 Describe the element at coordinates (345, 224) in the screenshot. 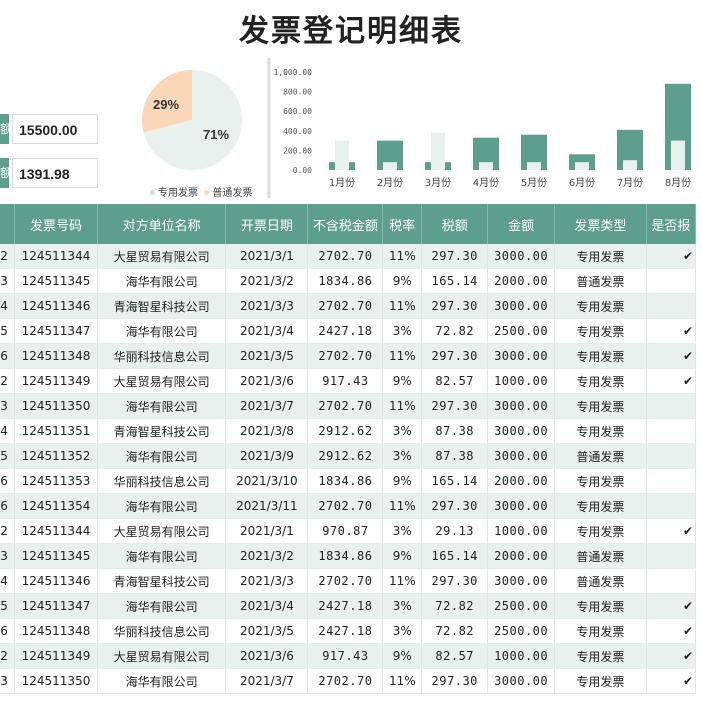

I see `header-col-amount-ex-tax: 不含税金额` at that location.